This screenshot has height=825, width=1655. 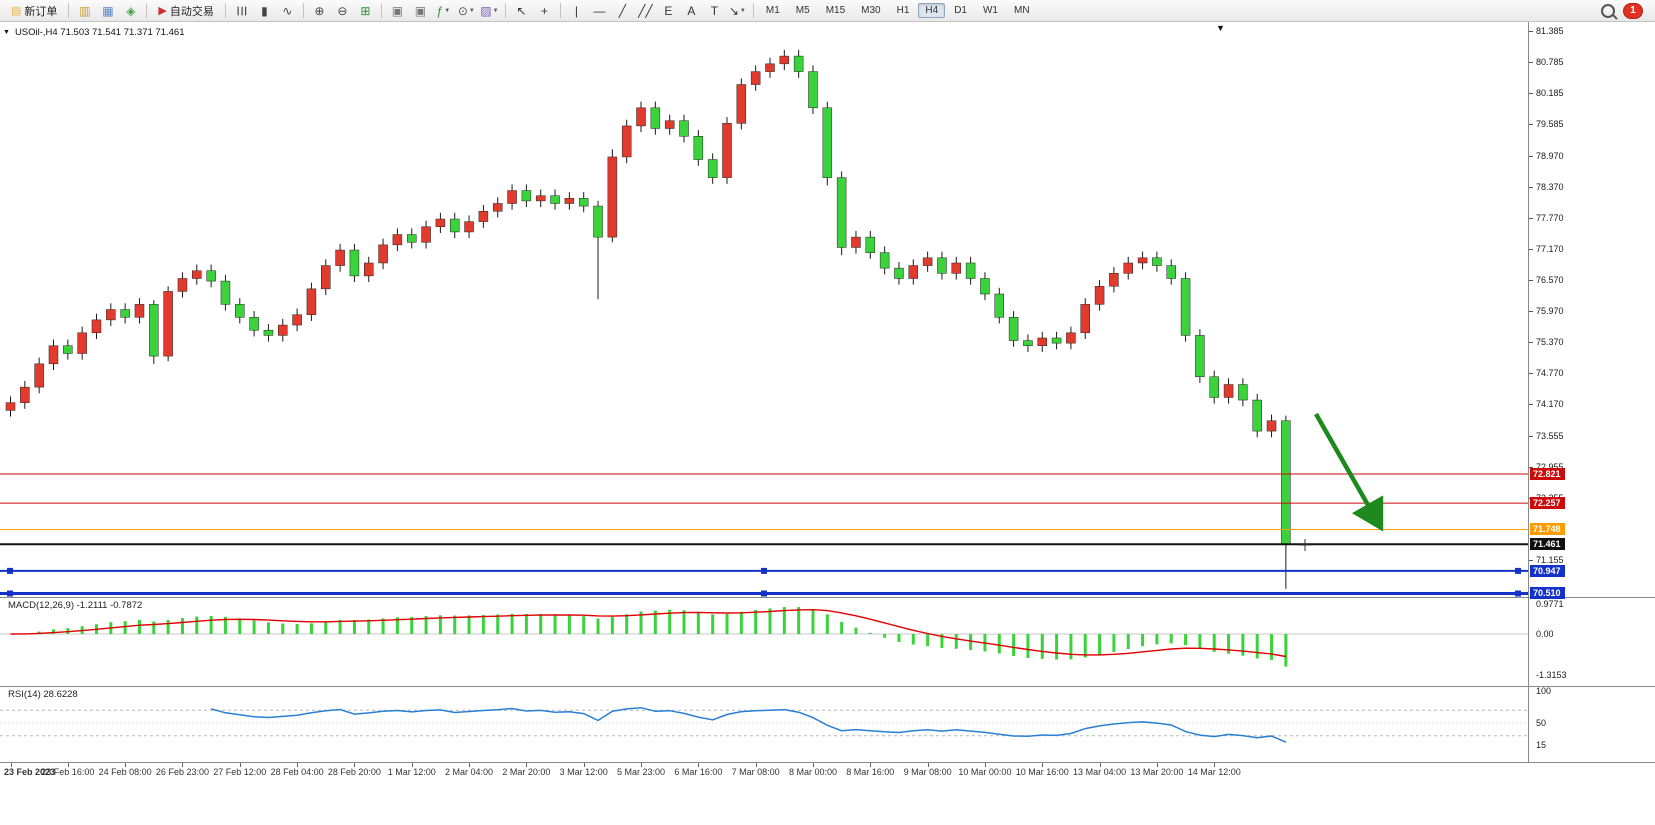 I want to click on time-axis-label: 14 Mar 12:00, so click(x=1214, y=772).